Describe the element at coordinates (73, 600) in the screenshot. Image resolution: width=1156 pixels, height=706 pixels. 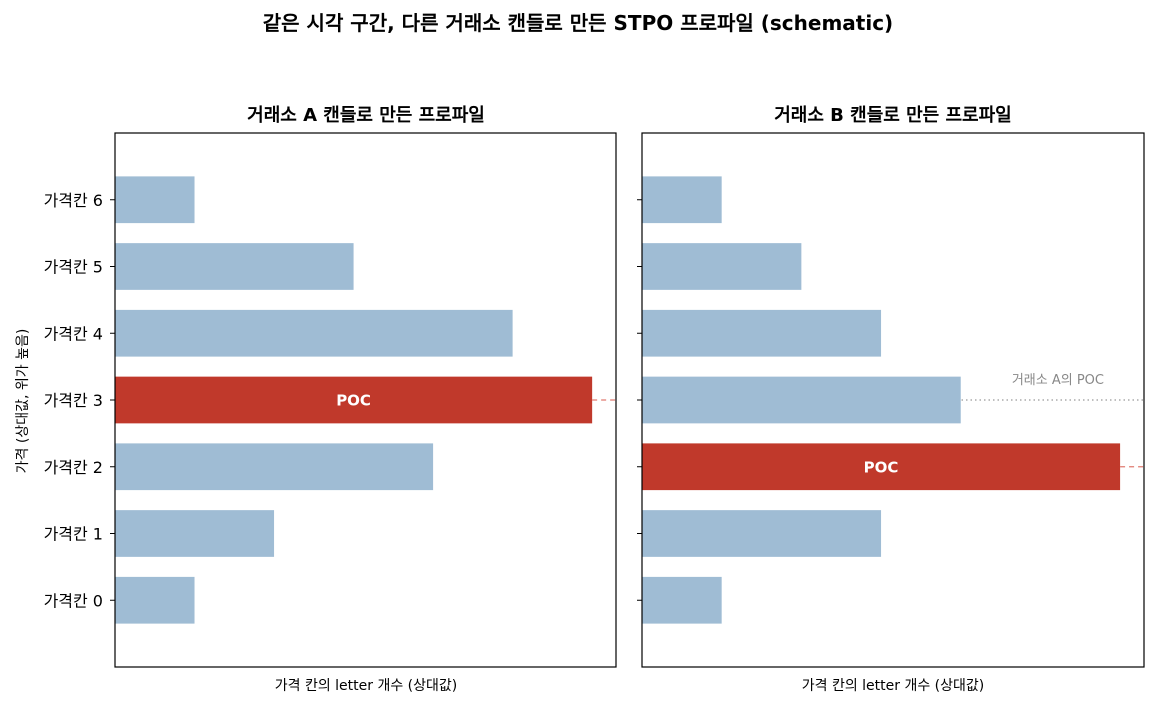
I see `y-tick-label: 가격칸 0` at that location.